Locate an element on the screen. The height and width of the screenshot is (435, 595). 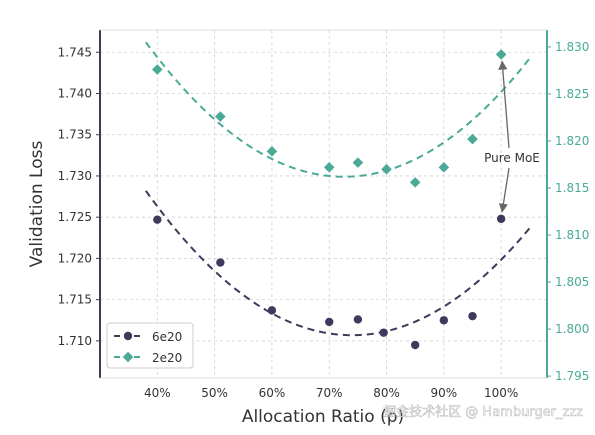
x-tick-label: 50% is located at coordinates (214, 393).